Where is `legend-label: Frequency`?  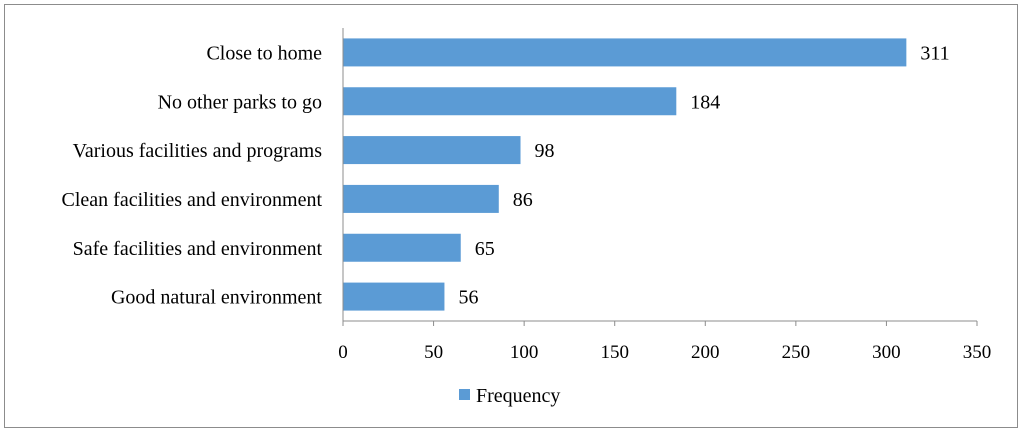 legend-label: Frequency is located at coordinates (518, 396).